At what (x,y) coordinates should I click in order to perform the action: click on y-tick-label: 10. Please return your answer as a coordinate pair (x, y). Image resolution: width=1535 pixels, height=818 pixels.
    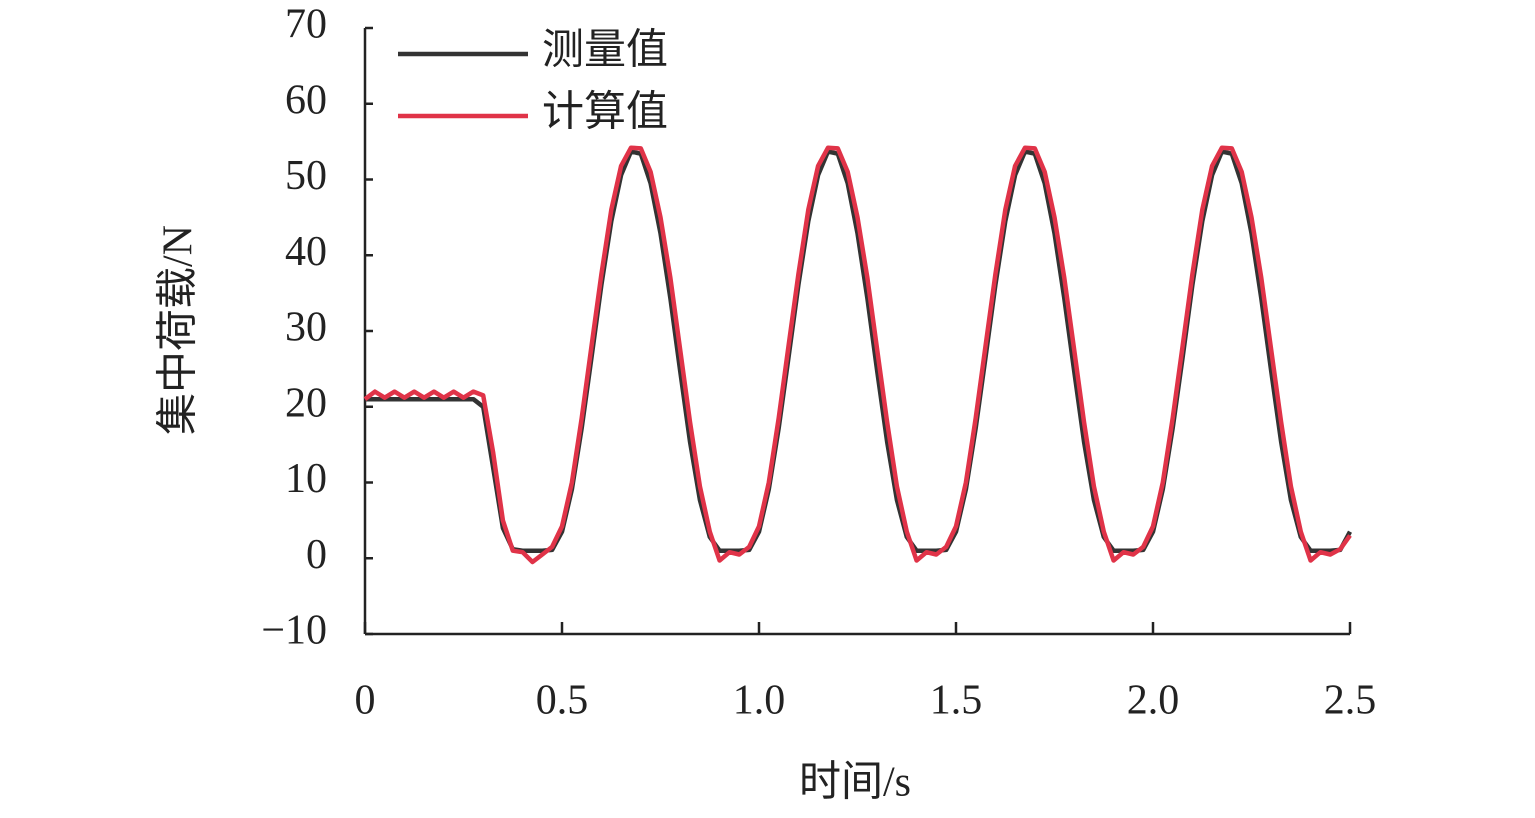
    Looking at the image, I should click on (306, 479).